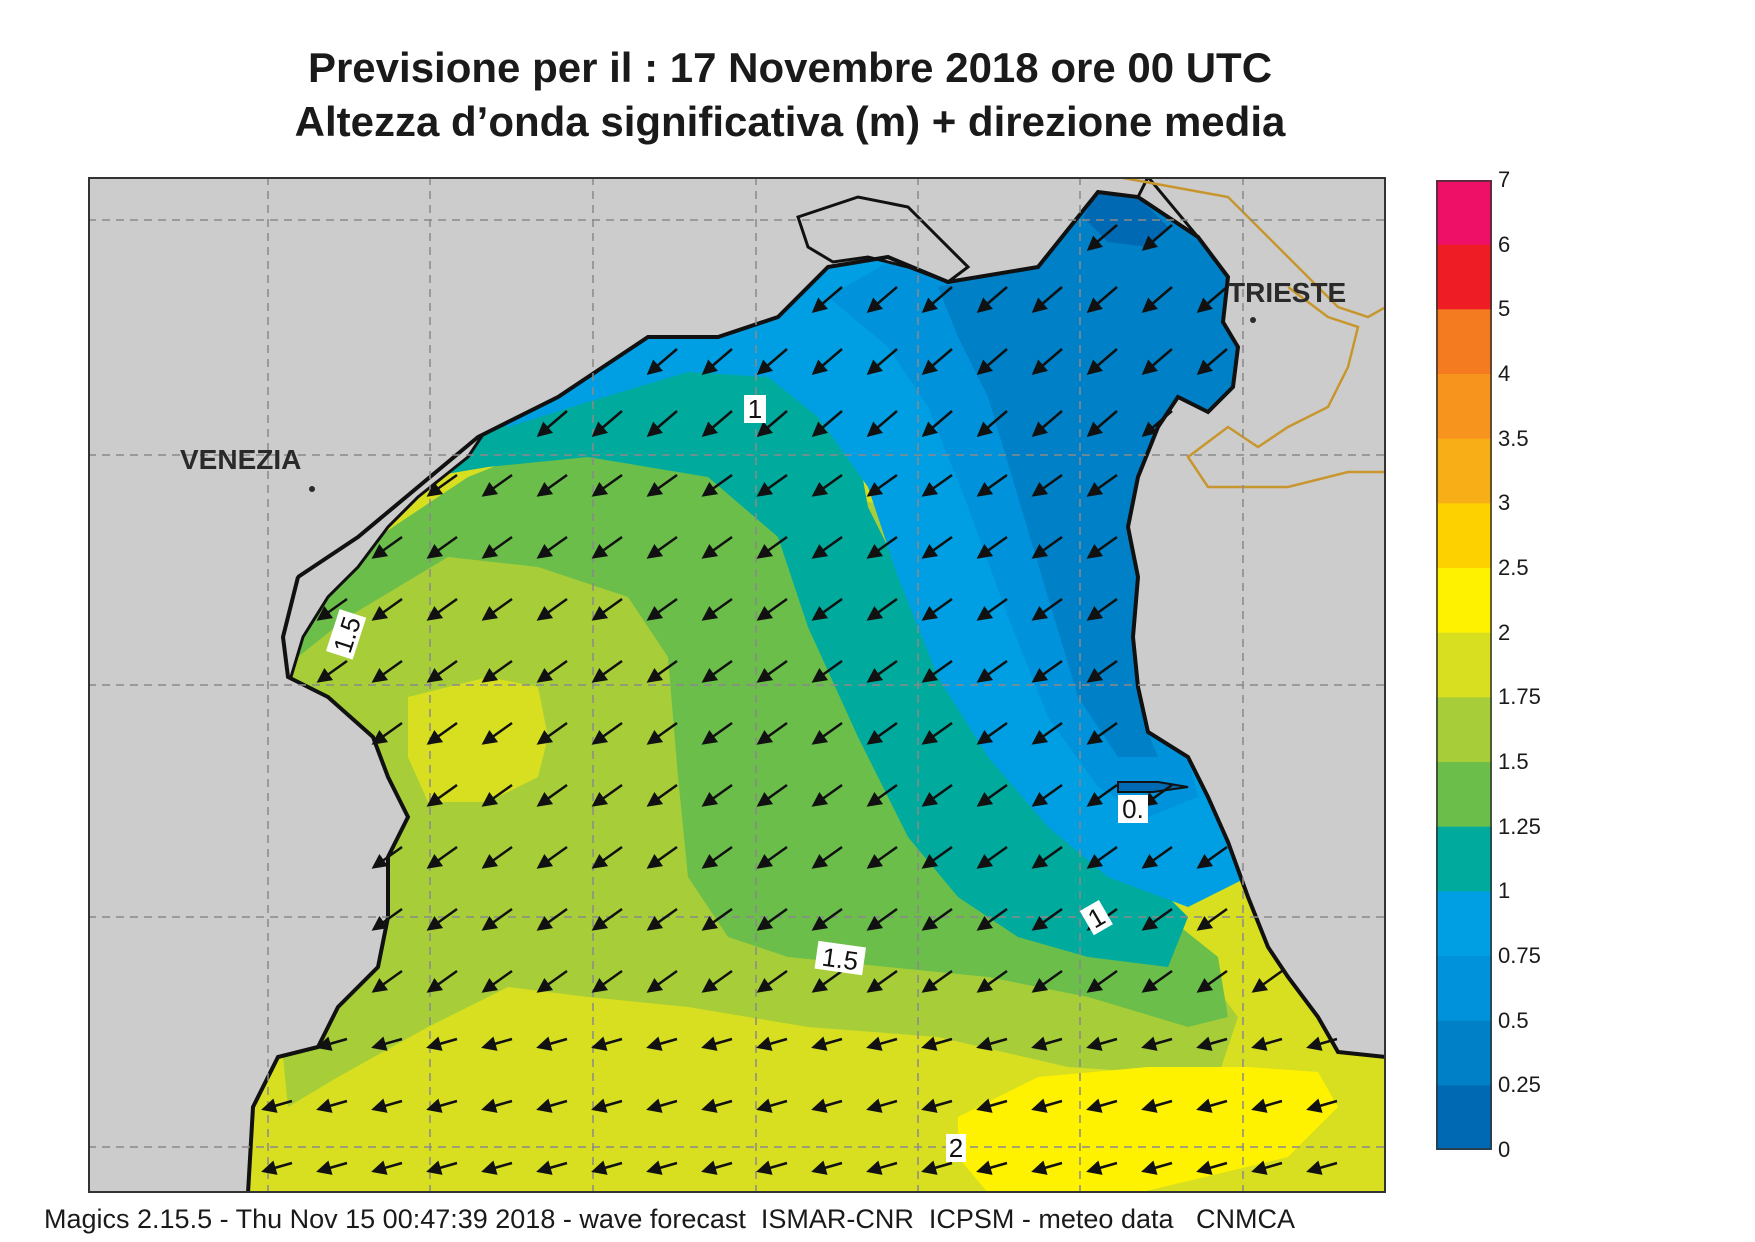  Describe the element at coordinates (240, 459) in the screenshot. I see `city-label-venezia: VENEZIA` at that location.